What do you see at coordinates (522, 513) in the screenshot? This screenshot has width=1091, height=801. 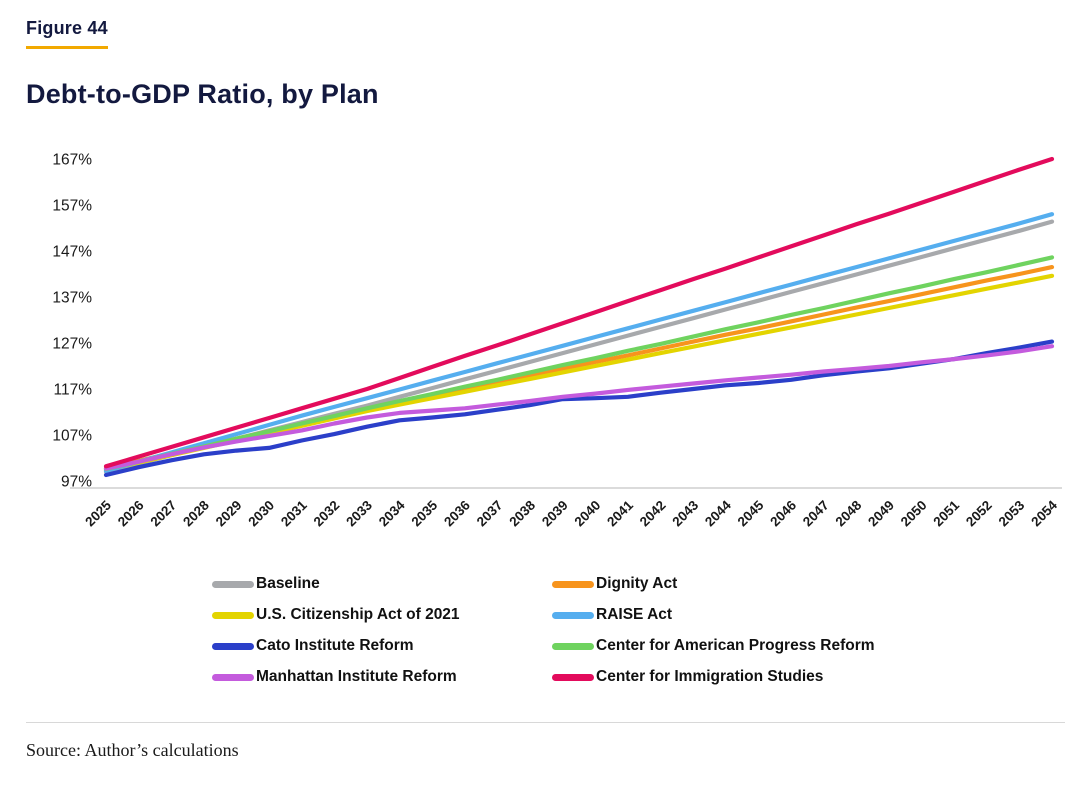 I see `x-tick-label: 2038` at bounding box center [522, 513].